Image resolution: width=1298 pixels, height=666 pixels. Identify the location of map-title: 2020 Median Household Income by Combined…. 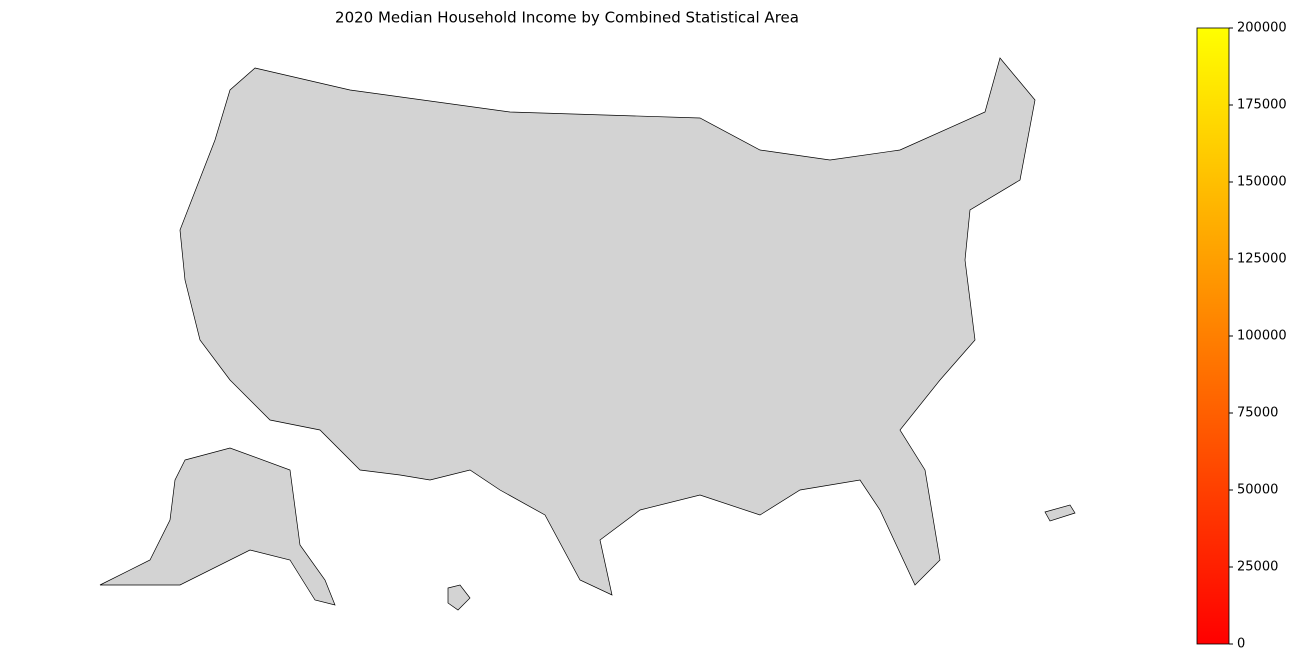
(567, 18).